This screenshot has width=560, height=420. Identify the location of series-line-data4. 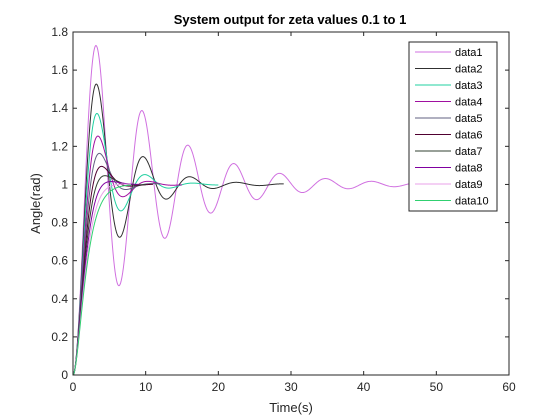
(127, 255).